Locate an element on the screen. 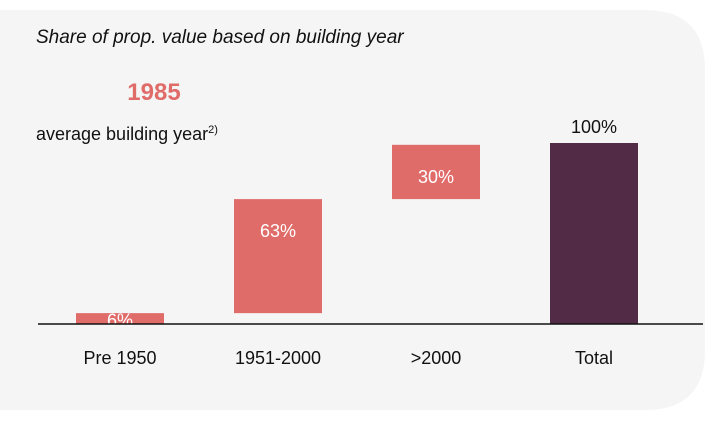 The height and width of the screenshot is (423, 705). value-label: 100% is located at coordinates (594, 127).